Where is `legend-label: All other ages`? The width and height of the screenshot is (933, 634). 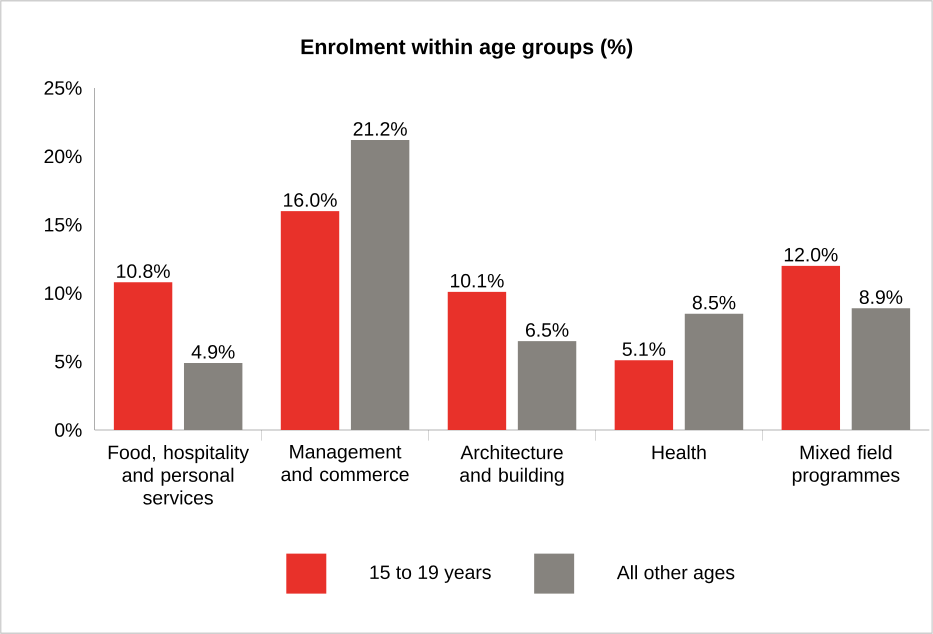
legend-label: All other ages is located at coordinates (675, 574).